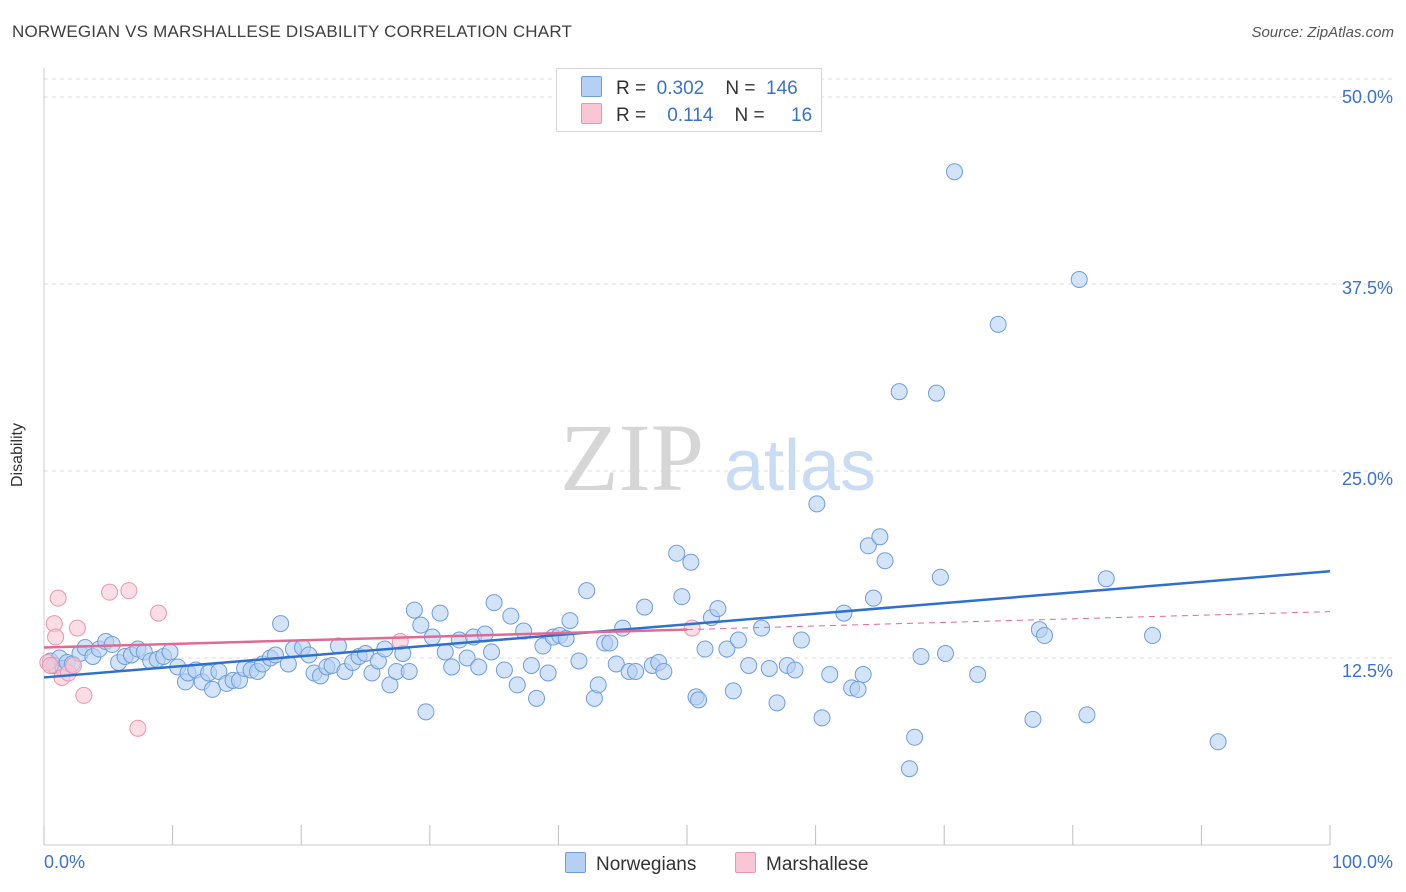 The height and width of the screenshot is (892, 1406). What do you see at coordinates (802, 115) in the screenshot?
I see `legend-n-value: 16` at bounding box center [802, 115].